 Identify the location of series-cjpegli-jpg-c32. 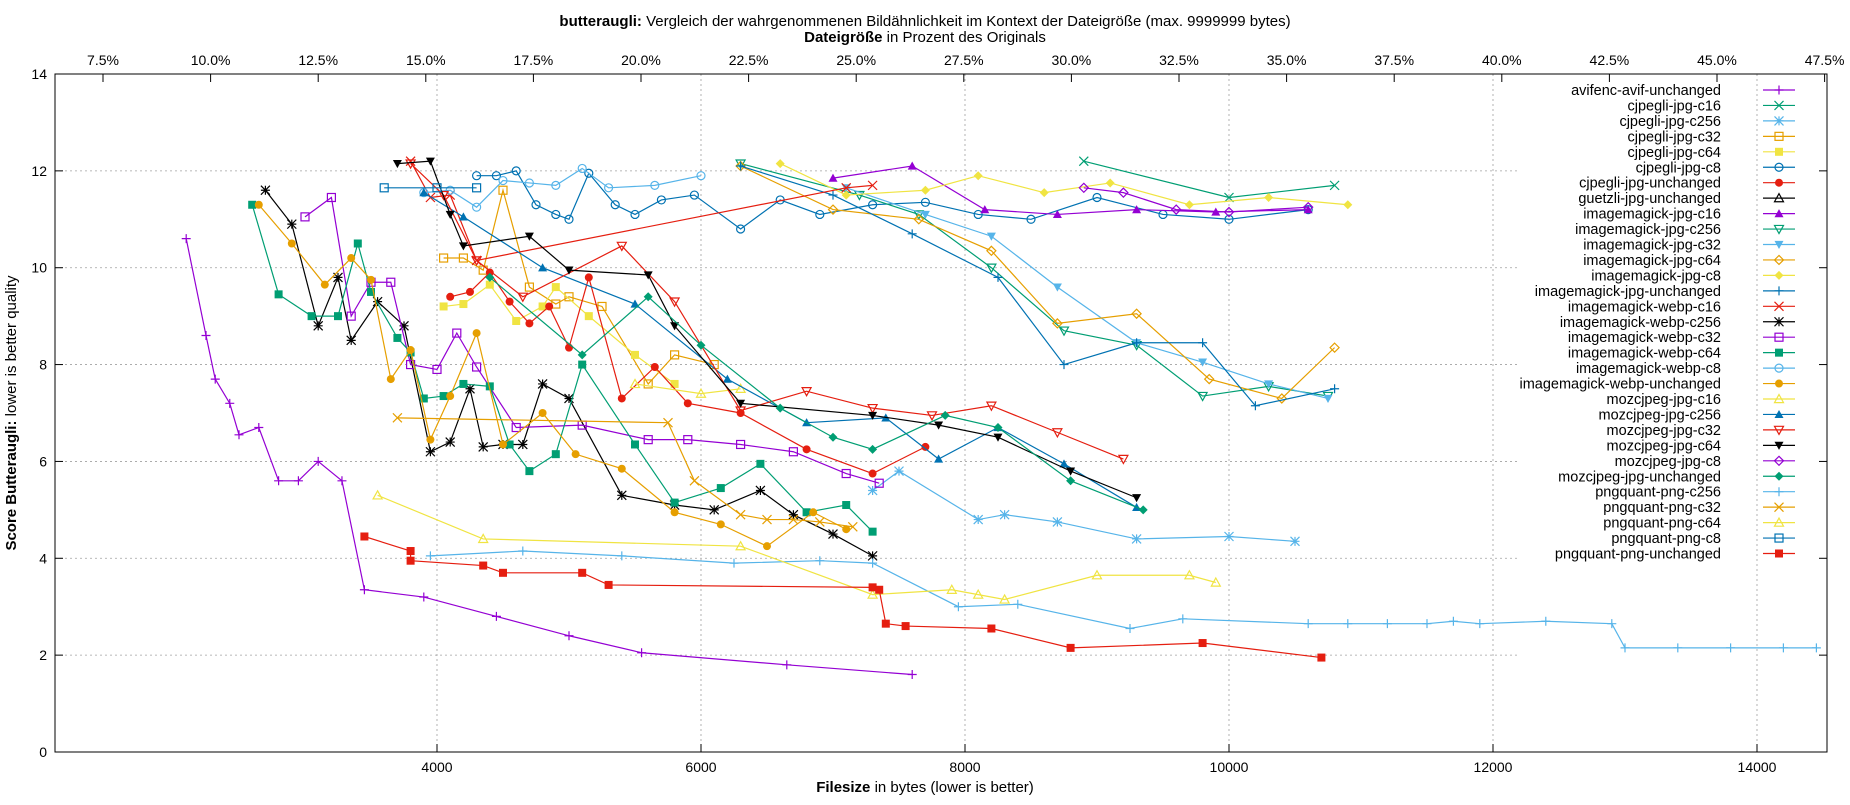
(579, 287).